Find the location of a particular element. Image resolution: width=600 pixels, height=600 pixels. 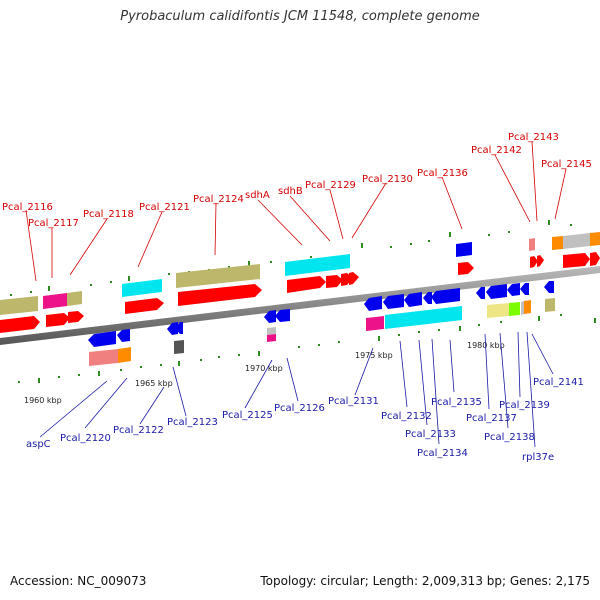

gene-label: Pcal_2142 is located at coordinates (496, 150).